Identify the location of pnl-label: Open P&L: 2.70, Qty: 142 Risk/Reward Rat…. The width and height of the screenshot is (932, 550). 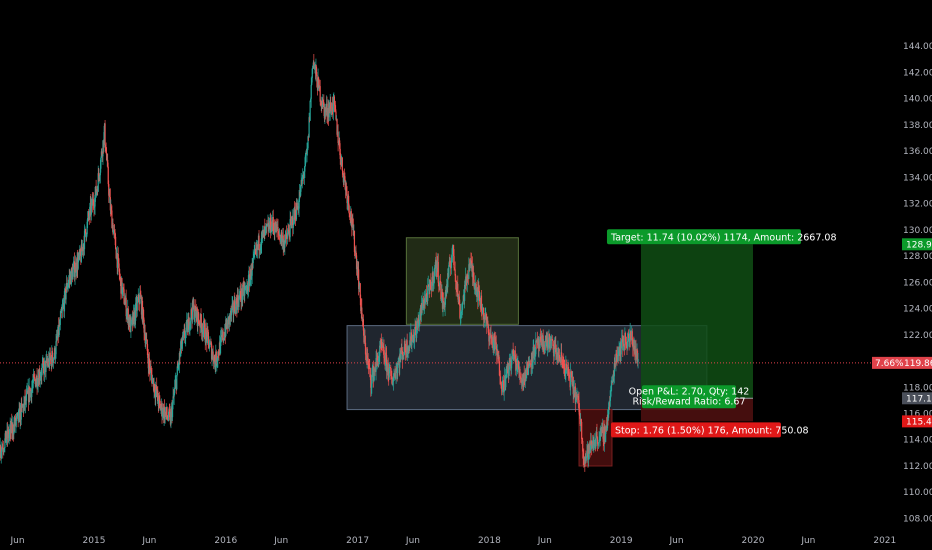
(689, 397).